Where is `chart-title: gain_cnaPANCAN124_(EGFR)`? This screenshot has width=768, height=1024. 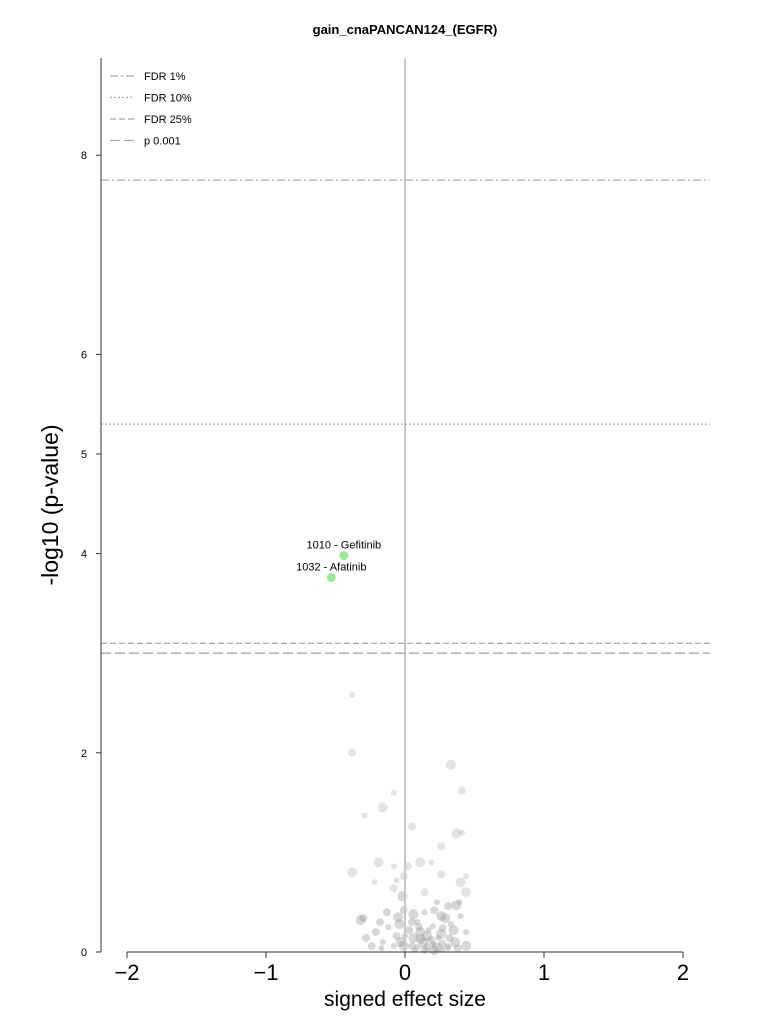
chart-title: gain_cnaPANCAN124_(EGFR) is located at coordinates (405, 29).